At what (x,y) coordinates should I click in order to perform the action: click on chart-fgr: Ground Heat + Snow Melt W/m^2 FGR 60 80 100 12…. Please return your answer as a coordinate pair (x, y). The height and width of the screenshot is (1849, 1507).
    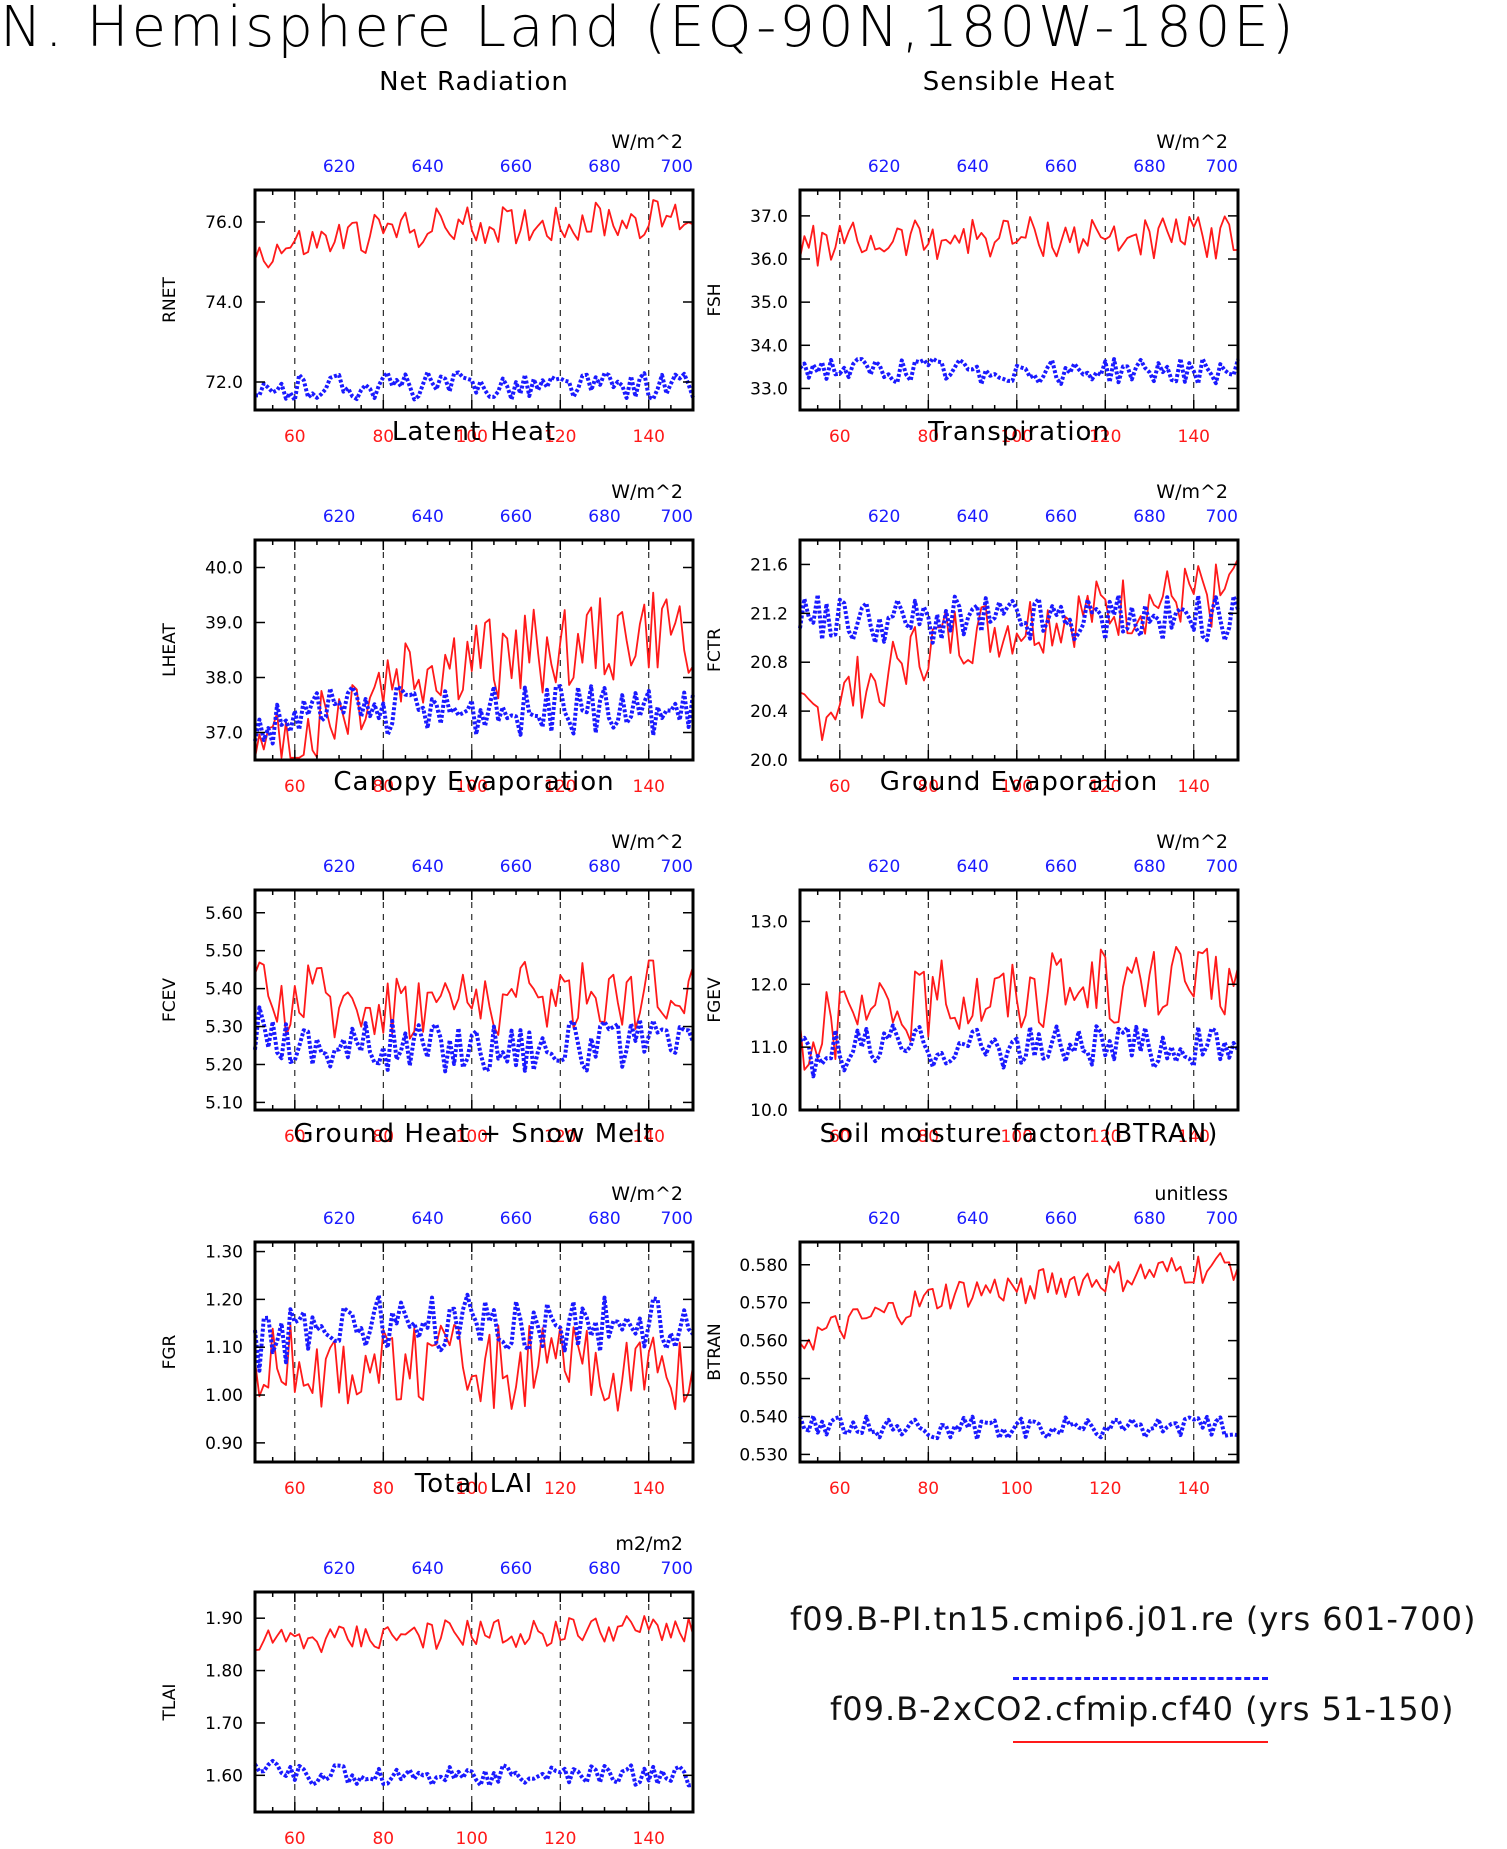
    Looking at the image, I should click on (427, 1309).